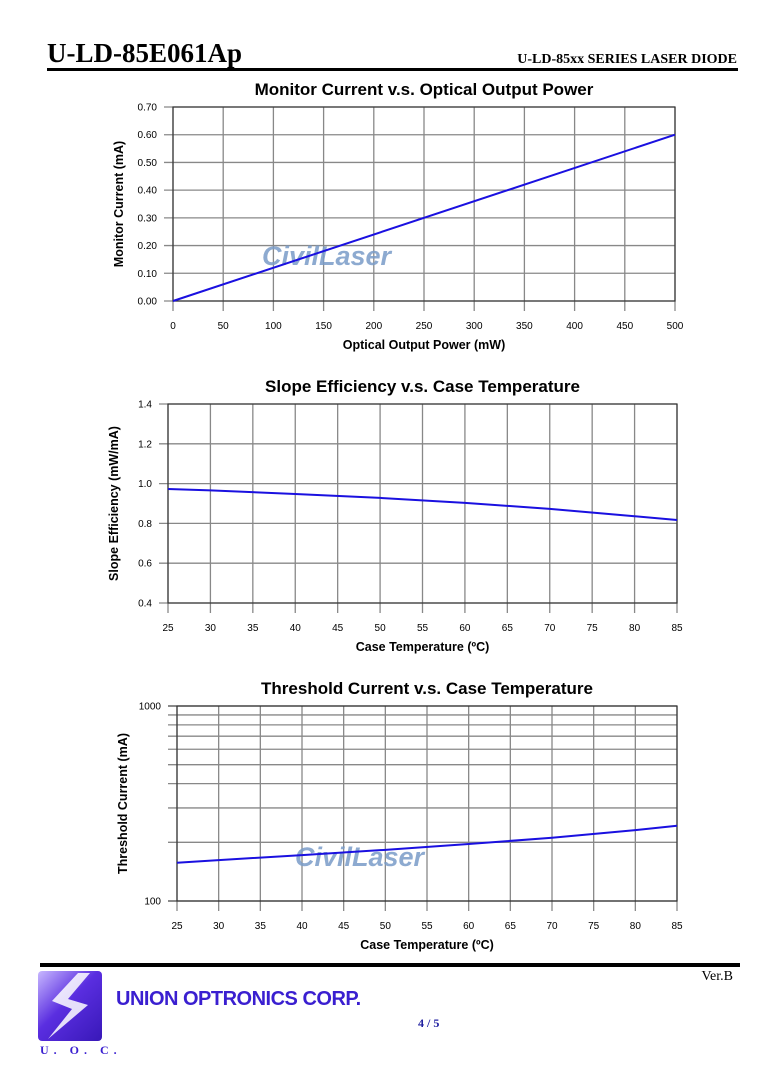 This screenshot has height=1081, width=769. I want to click on y-tick-label: 0.8, so click(145, 524).